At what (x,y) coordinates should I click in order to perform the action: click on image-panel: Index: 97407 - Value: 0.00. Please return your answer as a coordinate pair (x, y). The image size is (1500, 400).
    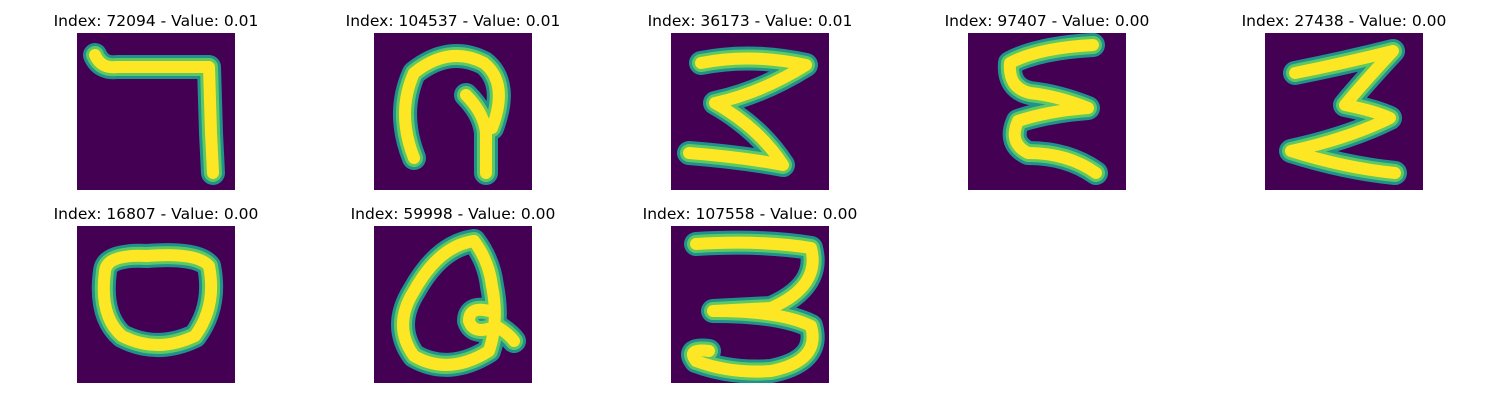
    Looking at the image, I should click on (1047, 102).